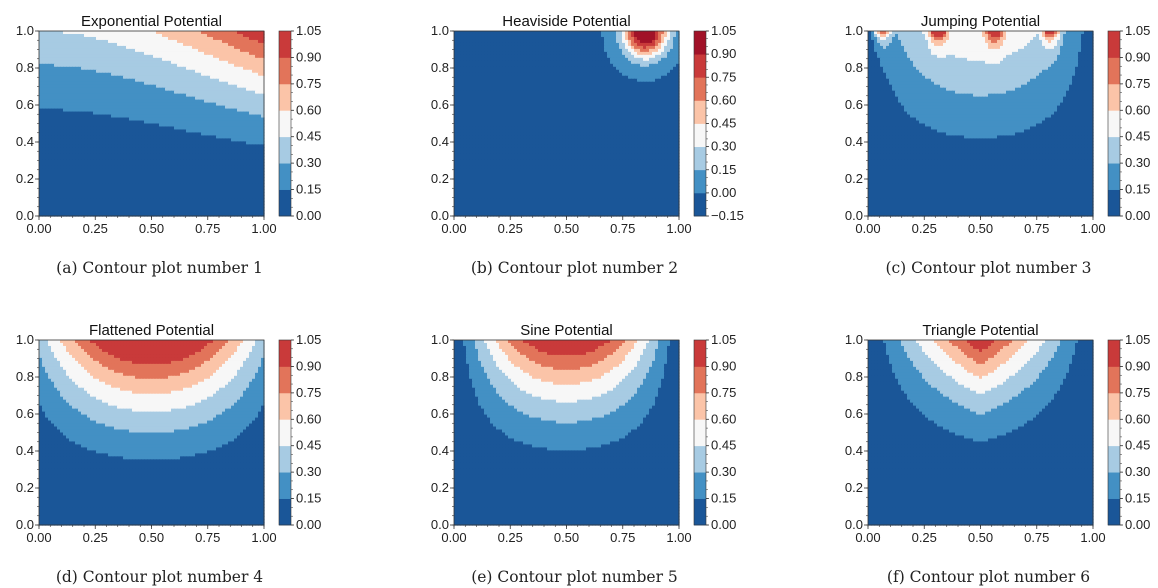 The width and height of the screenshot is (1158, 588). I want to click on x-tick-label: 0.75, so click(207, 228).